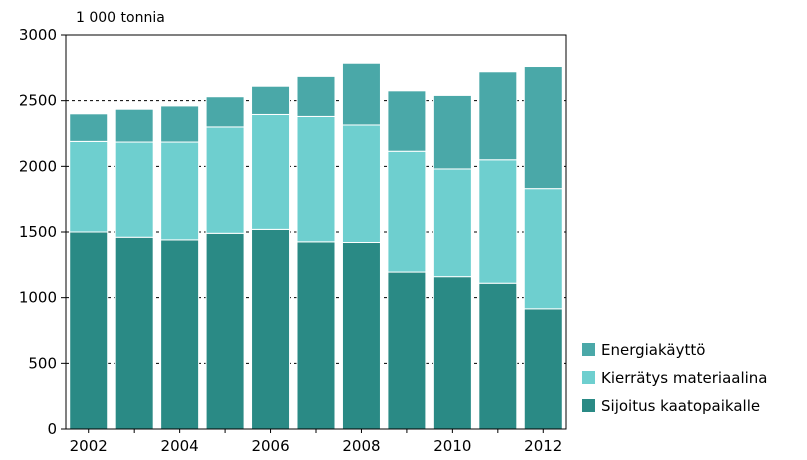  What do you see at coordinates (452, 446) in the screenshot?
I see `x-tick-label: 2010` at bounding box center [452, 446].